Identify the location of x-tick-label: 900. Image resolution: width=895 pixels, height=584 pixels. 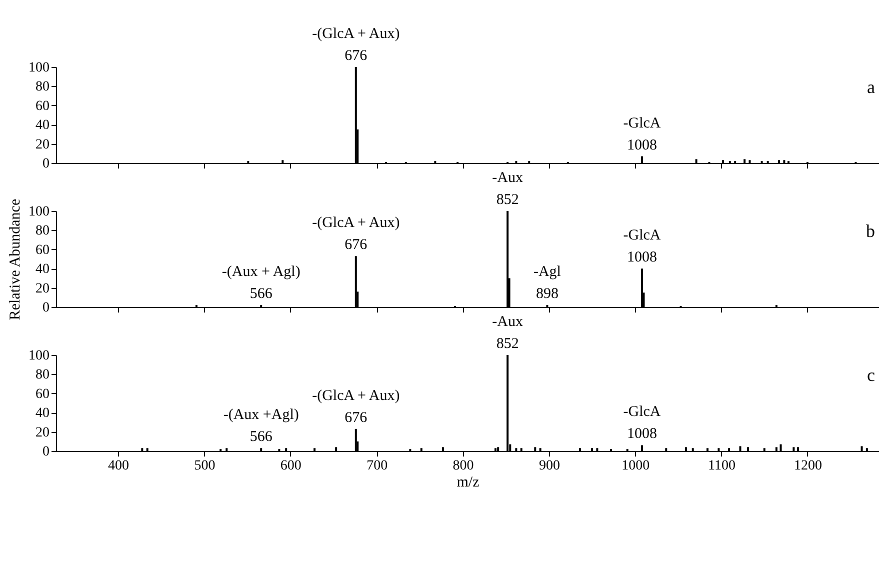
(549, 466).